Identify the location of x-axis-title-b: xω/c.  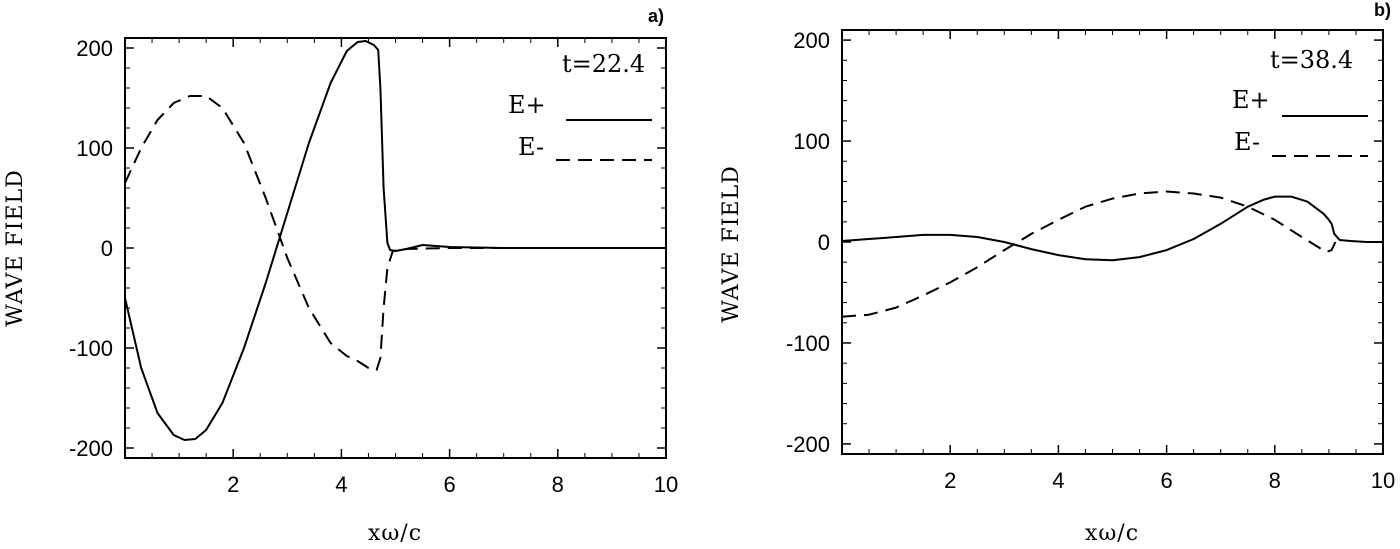
(1112, 533).